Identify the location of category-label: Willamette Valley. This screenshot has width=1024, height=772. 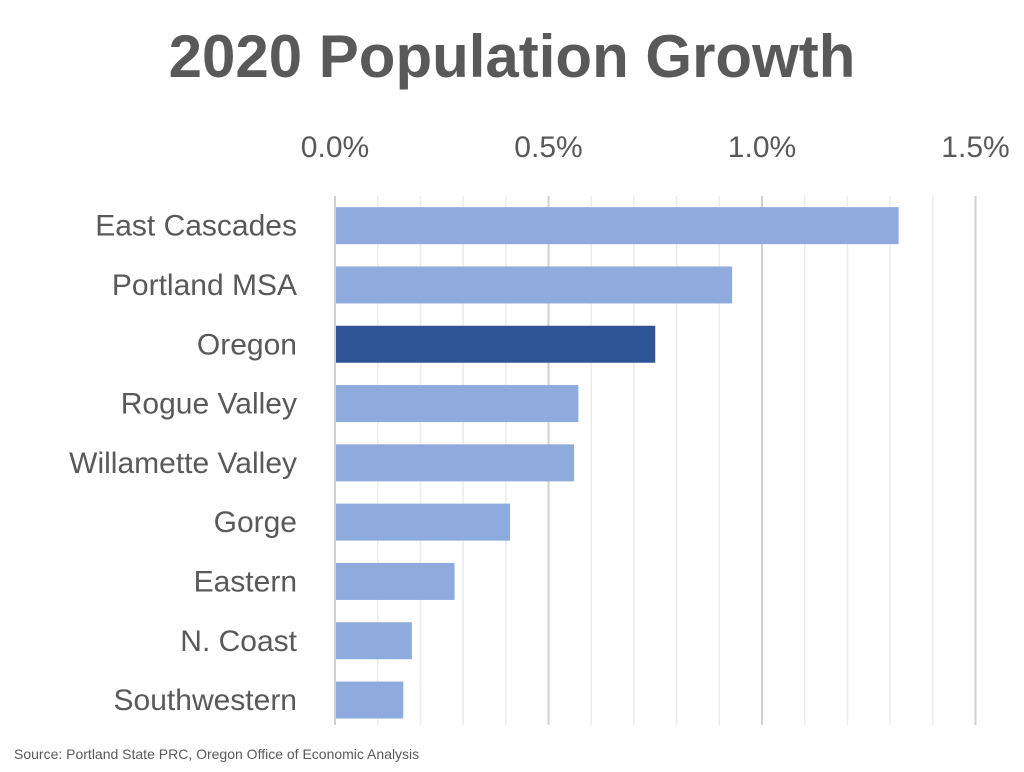
(183, 463).